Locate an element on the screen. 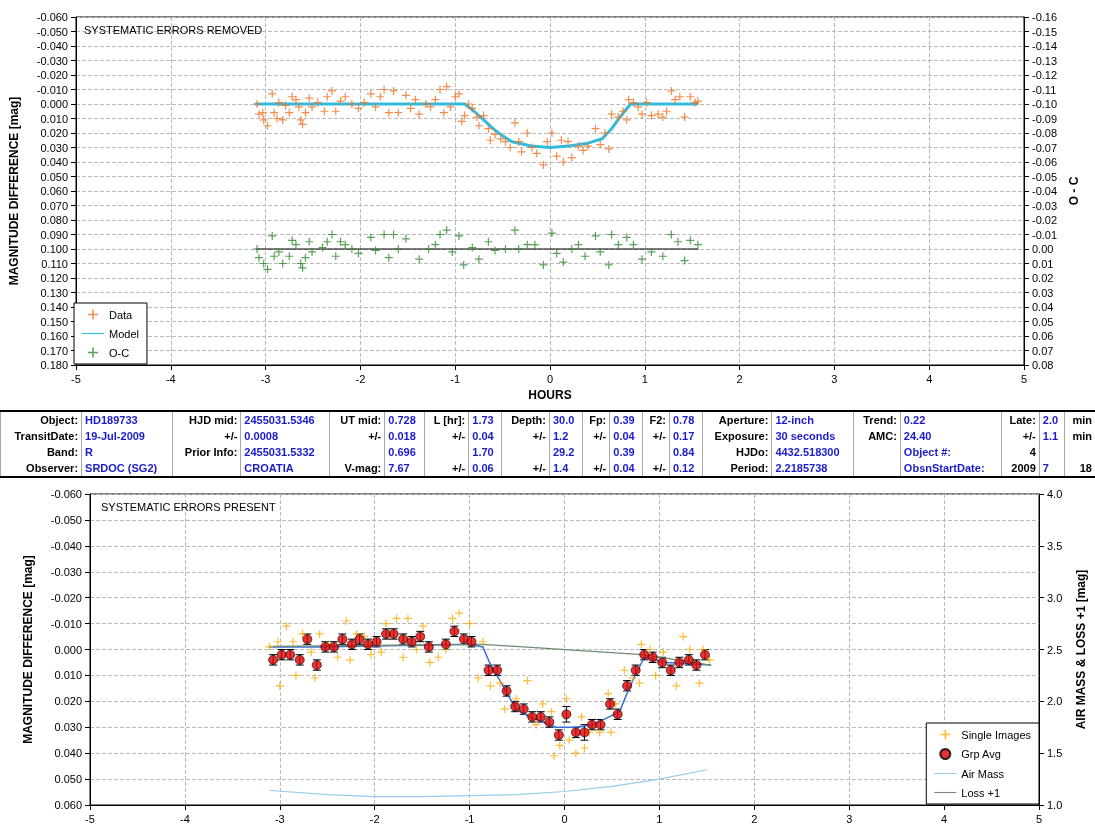  text: 0.39 is located at coordinates (624, 420).